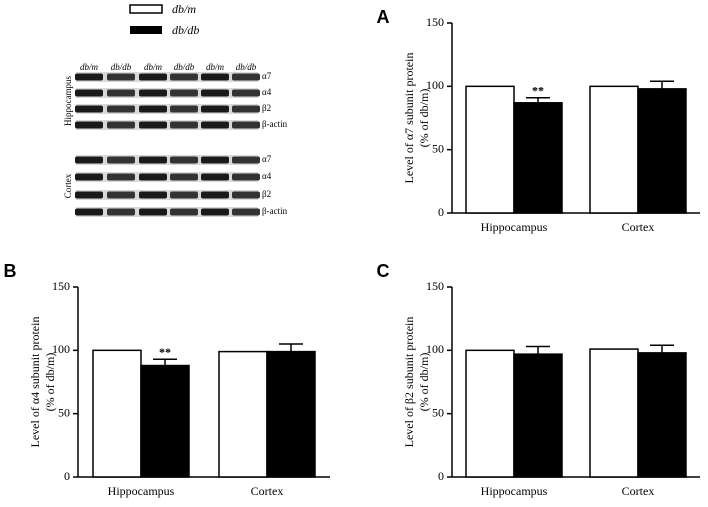 Image resolution: width=708 pixels, height=507 pixels. Describe the element at coordinates (383, 271) in the screenshot. I see `panel-letter: C` at that location.